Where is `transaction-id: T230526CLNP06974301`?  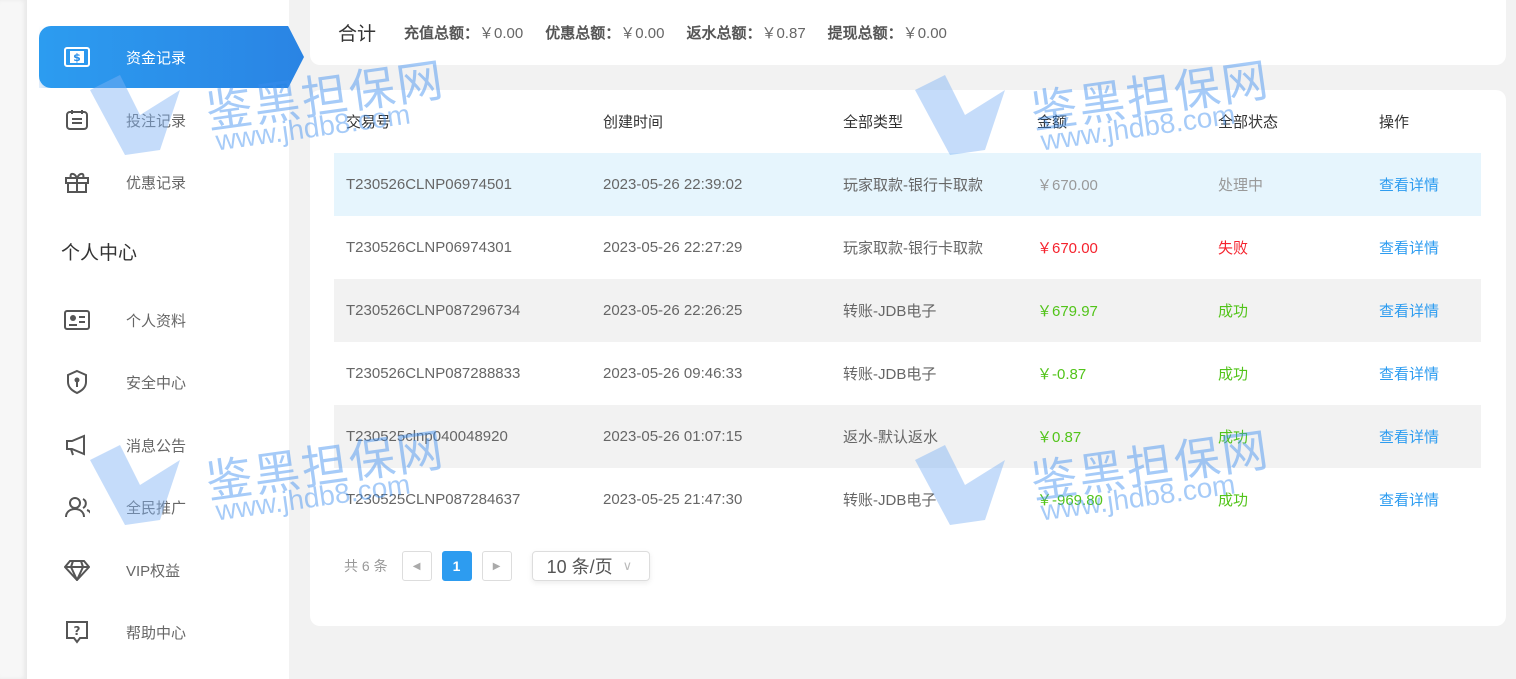
transaction-id: T230526CLNP06974301 is located at coordinates (429, 247).